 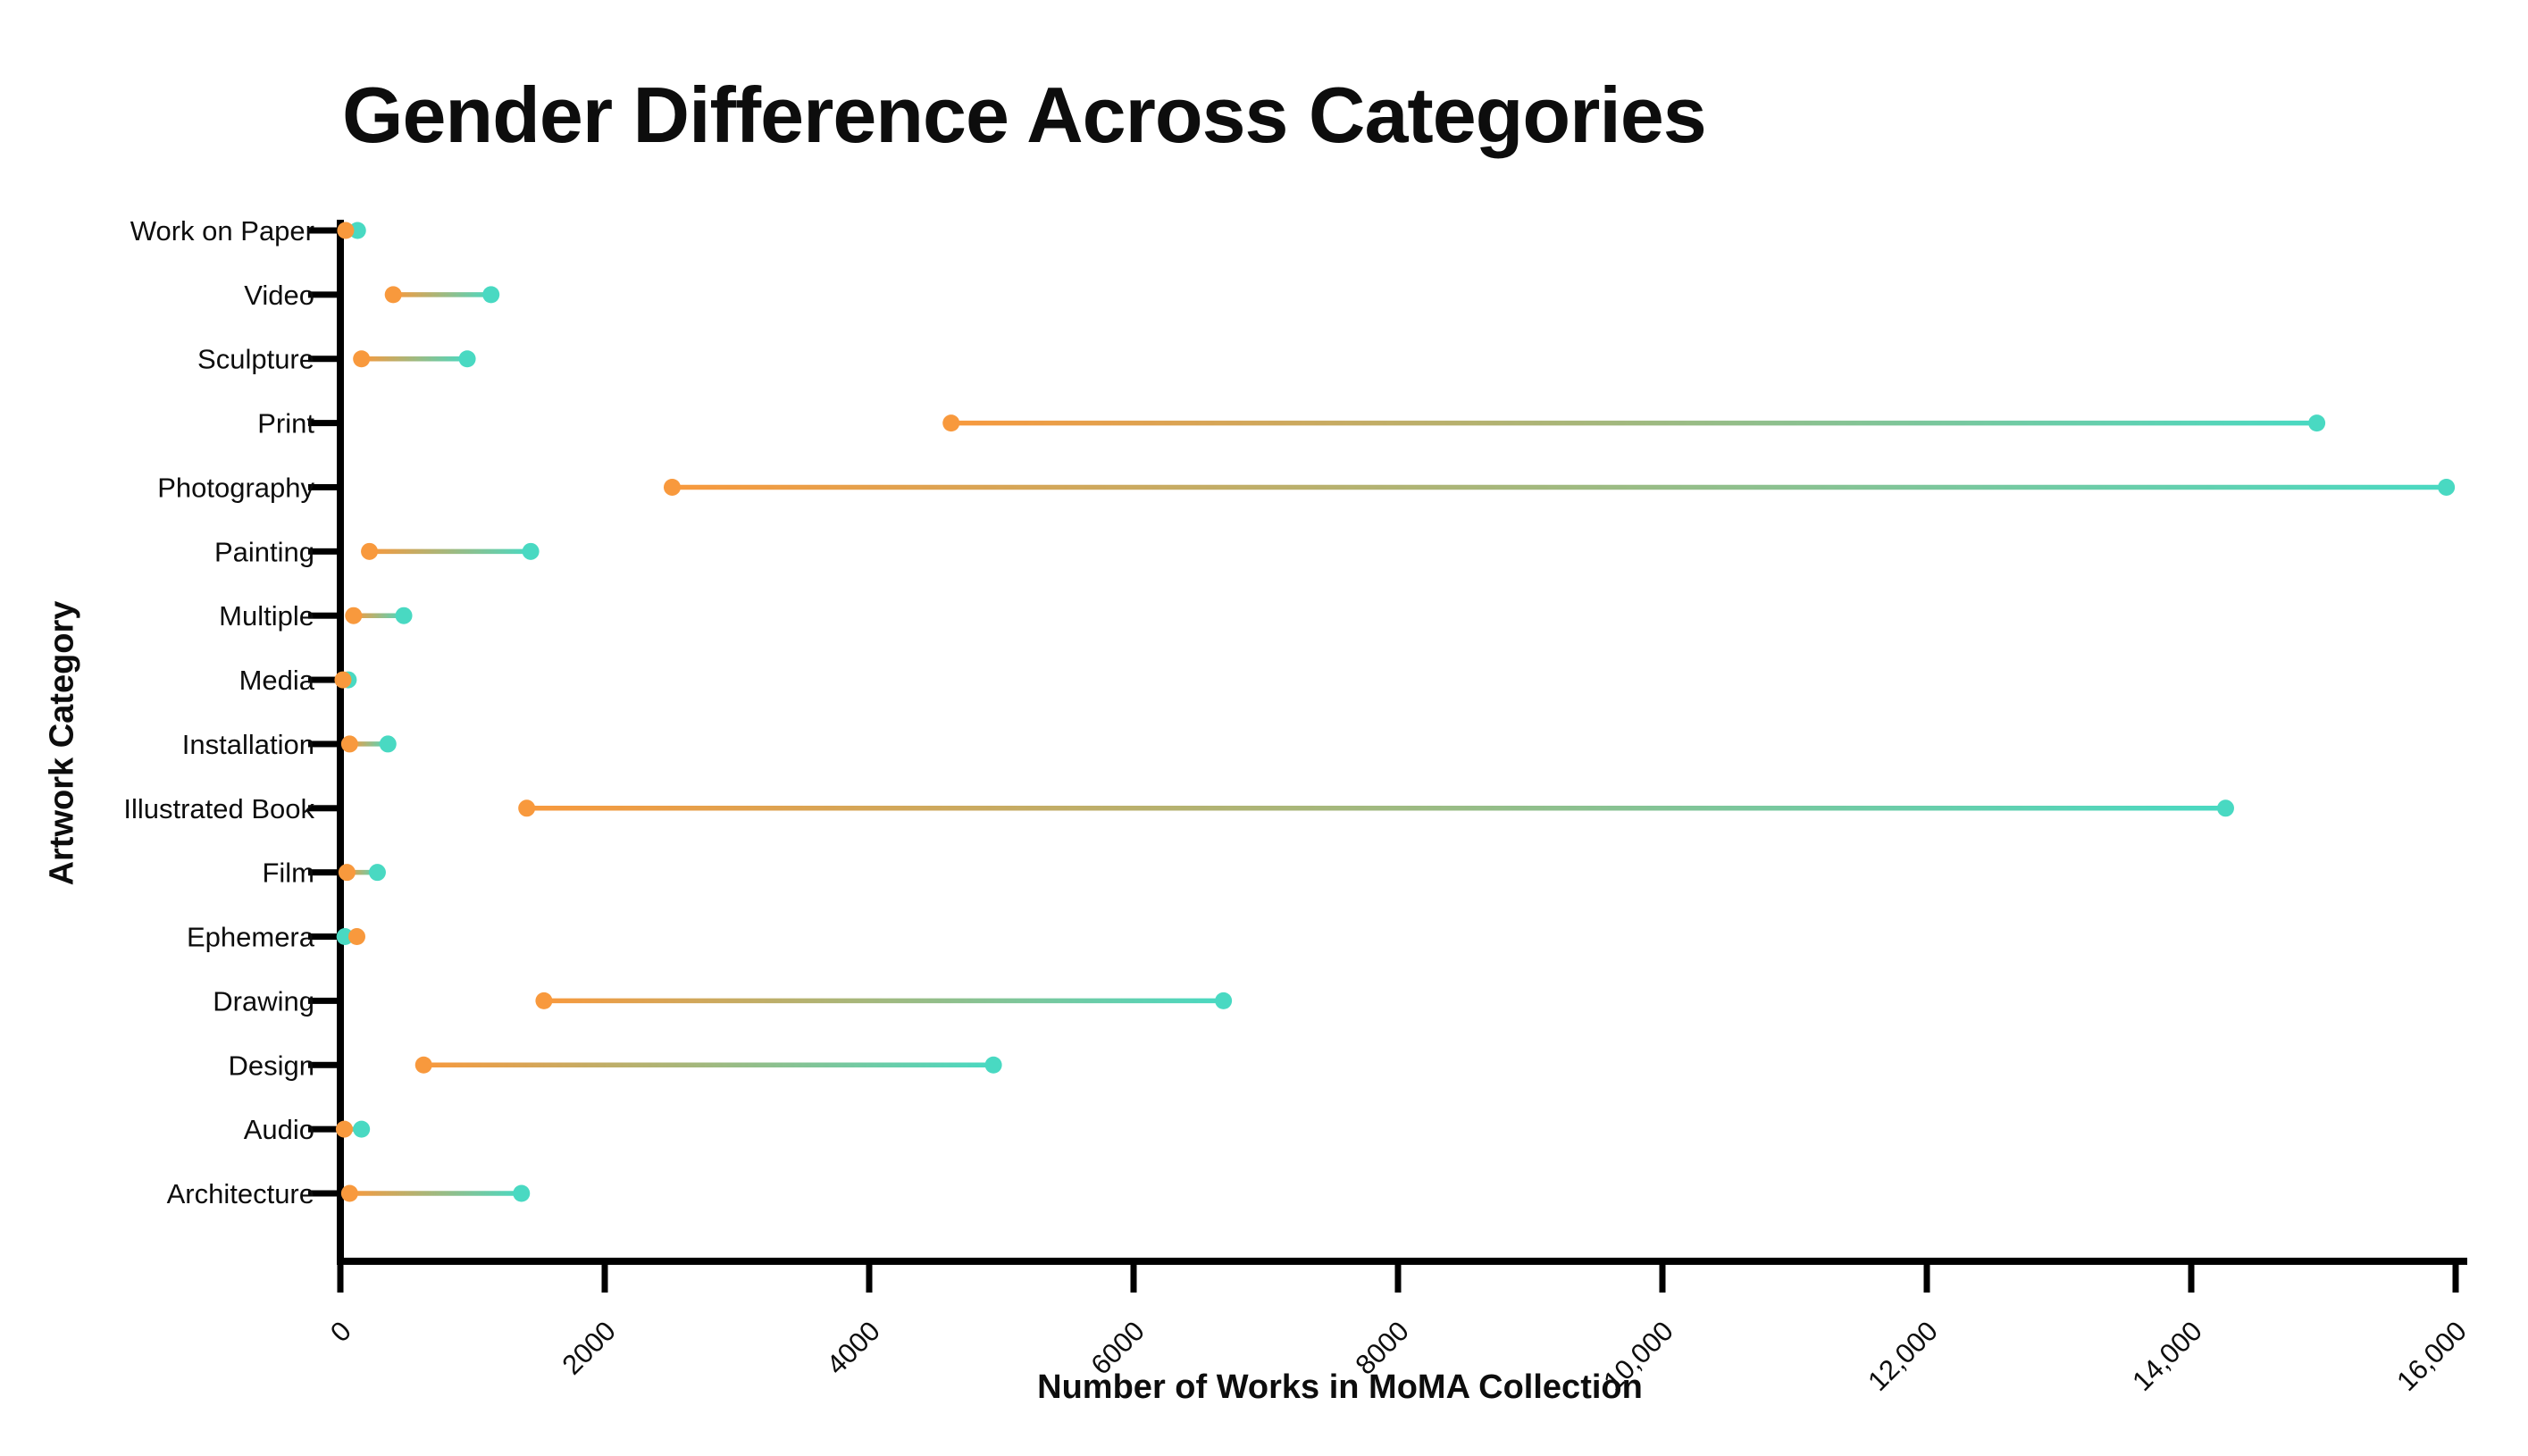 What do you see at coordinates (264, 551) in the screenshot?
I see `category-label: Painting` at bounding box center [264, 551].